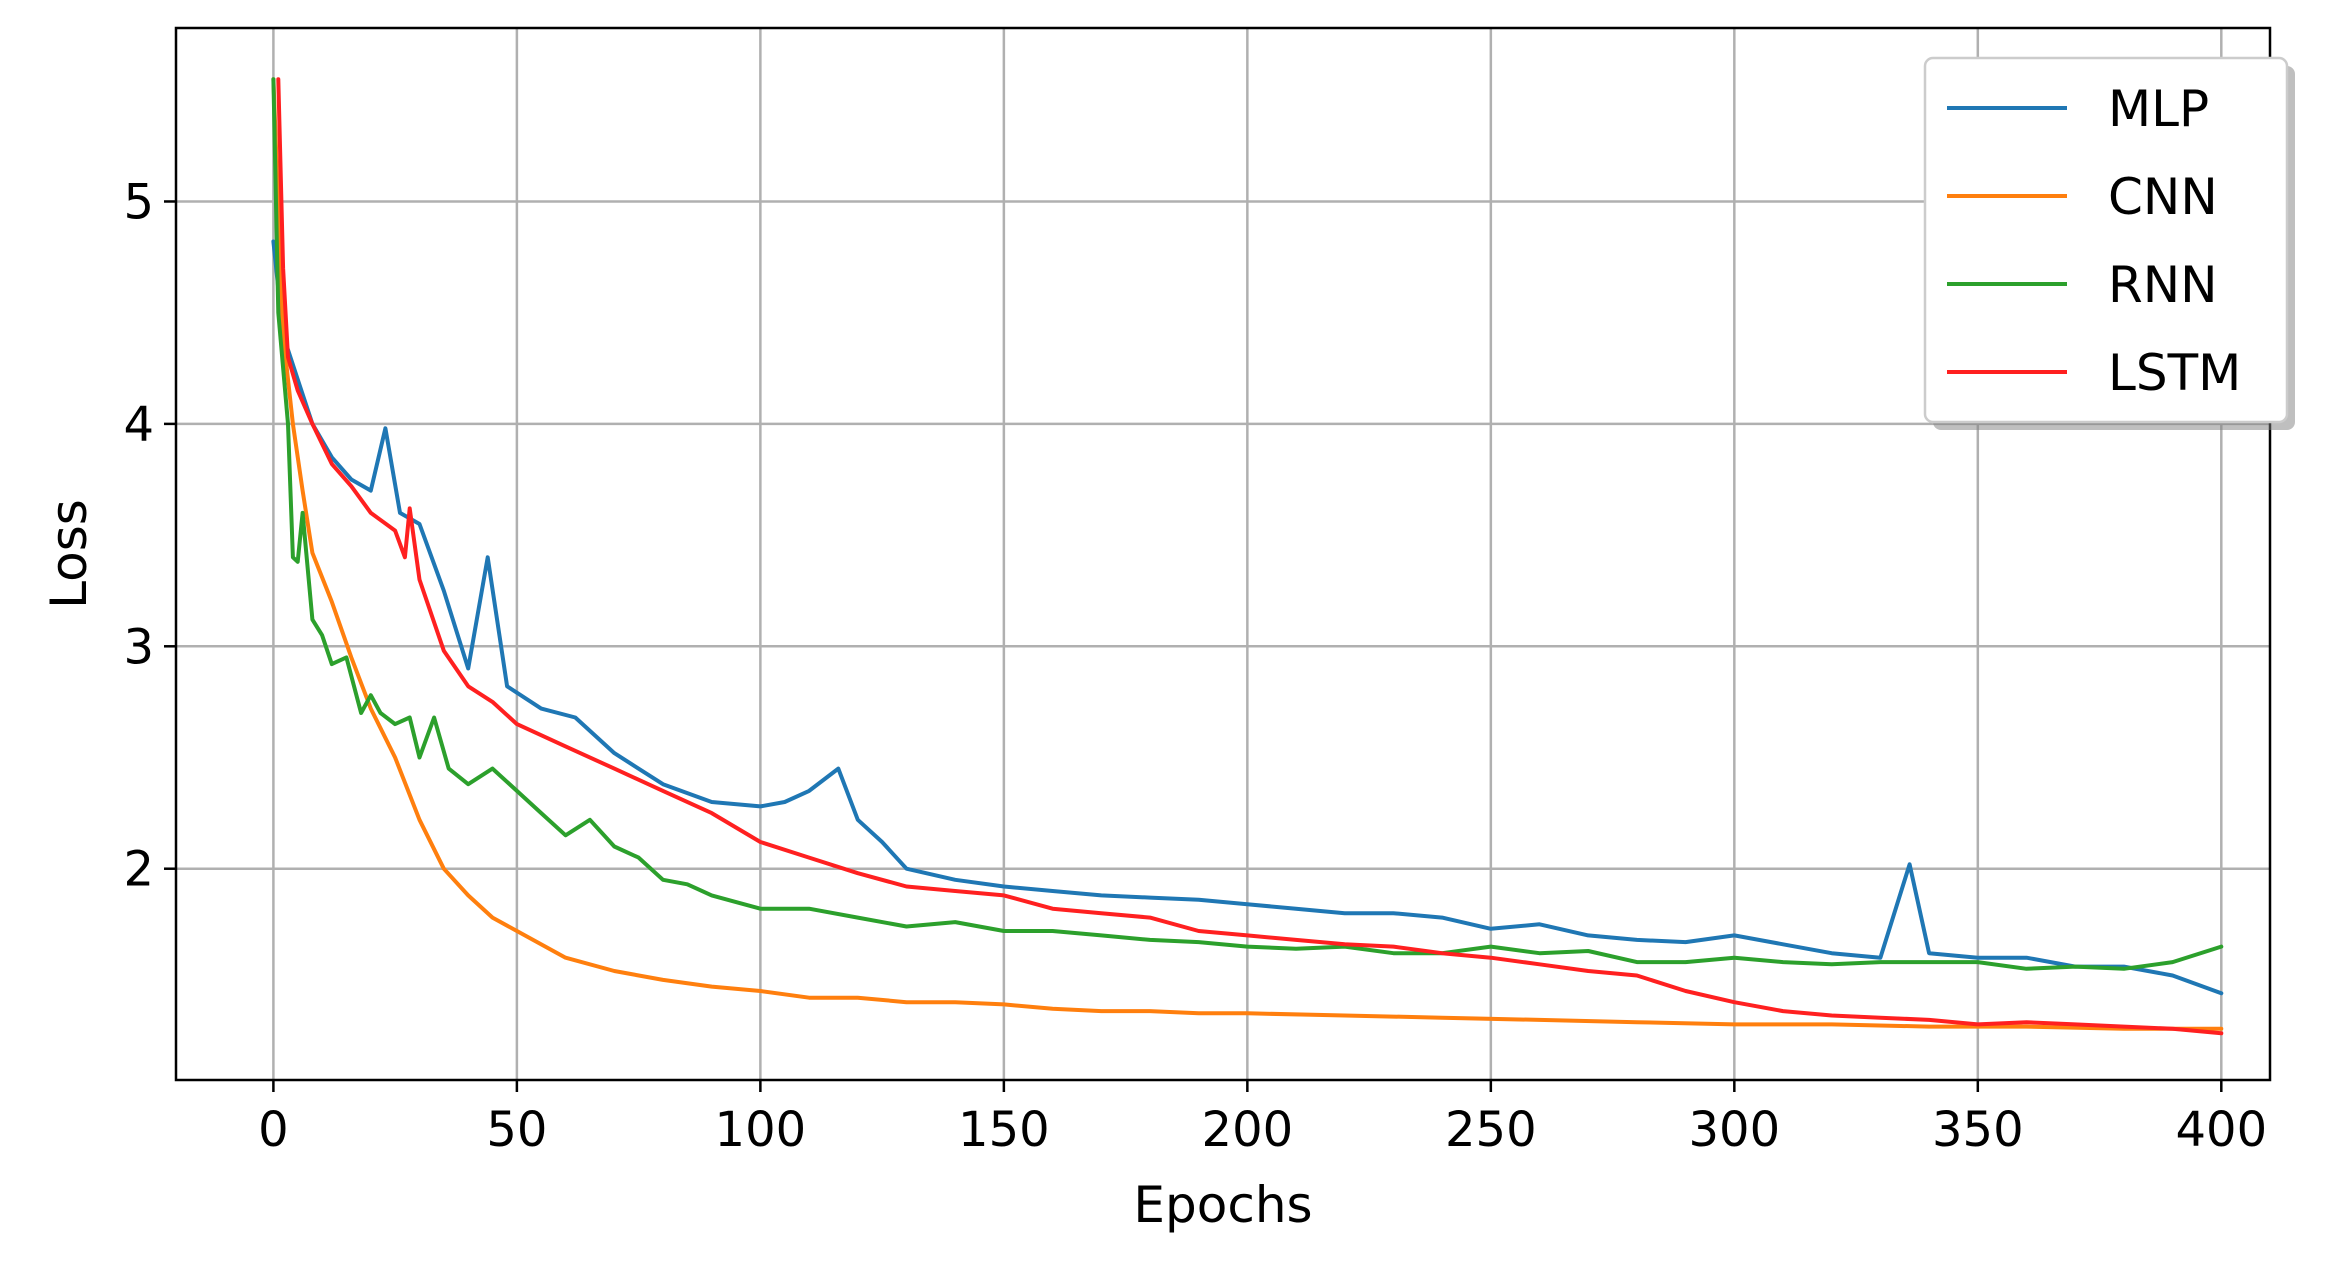 This screenshot has height=1278, width=2342. I want to click on x-tick-label: 400, so click(2221, 1130).